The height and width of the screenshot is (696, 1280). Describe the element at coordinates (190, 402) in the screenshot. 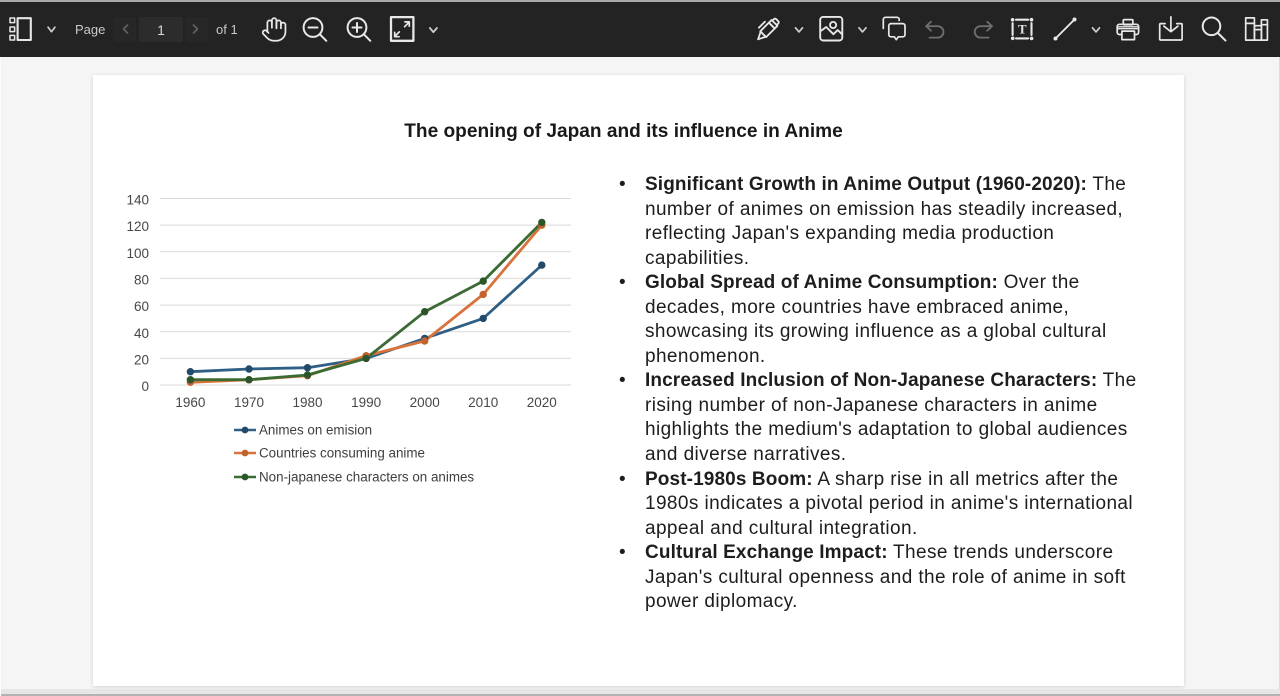

I see `svg-text: 1960` at that location.